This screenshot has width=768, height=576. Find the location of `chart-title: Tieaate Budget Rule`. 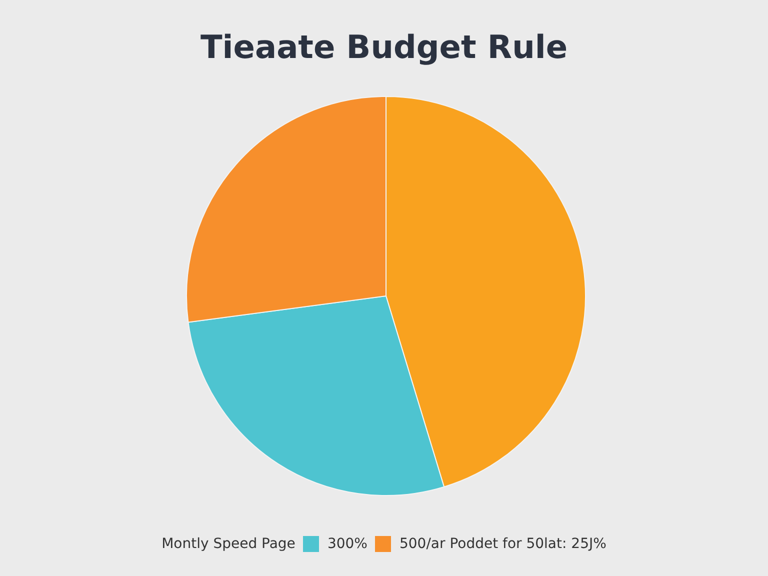

chart-title: Tieaate Budget Rule is located at coordinates (384, 47).